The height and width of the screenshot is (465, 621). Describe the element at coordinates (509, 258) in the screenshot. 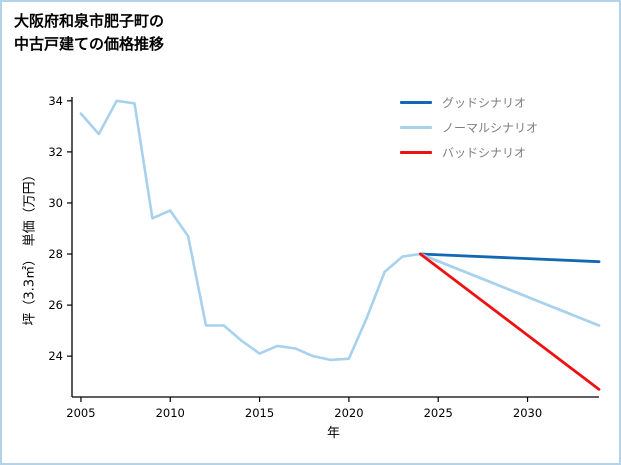

I see `series-line-グッドシナリオ` at that location.